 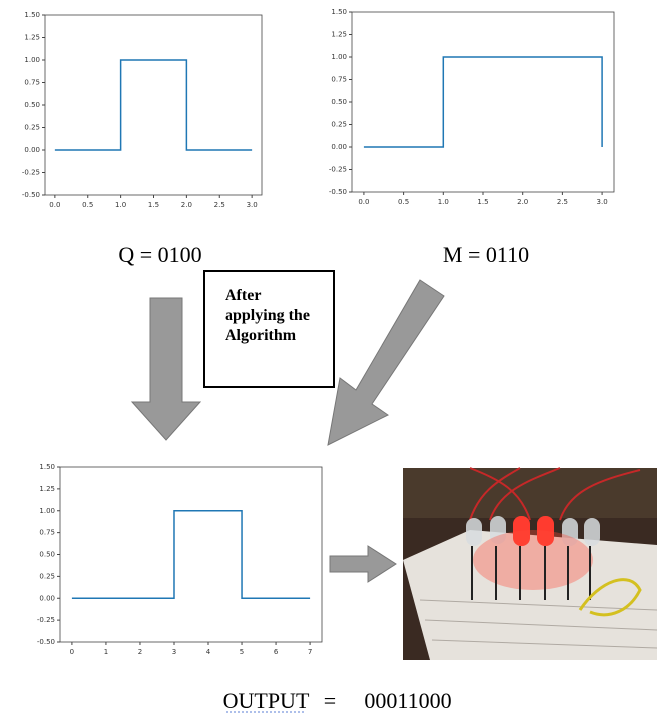 I want to click on algorithm-box: After applying the Algorithm, so click(x=269, y=329).